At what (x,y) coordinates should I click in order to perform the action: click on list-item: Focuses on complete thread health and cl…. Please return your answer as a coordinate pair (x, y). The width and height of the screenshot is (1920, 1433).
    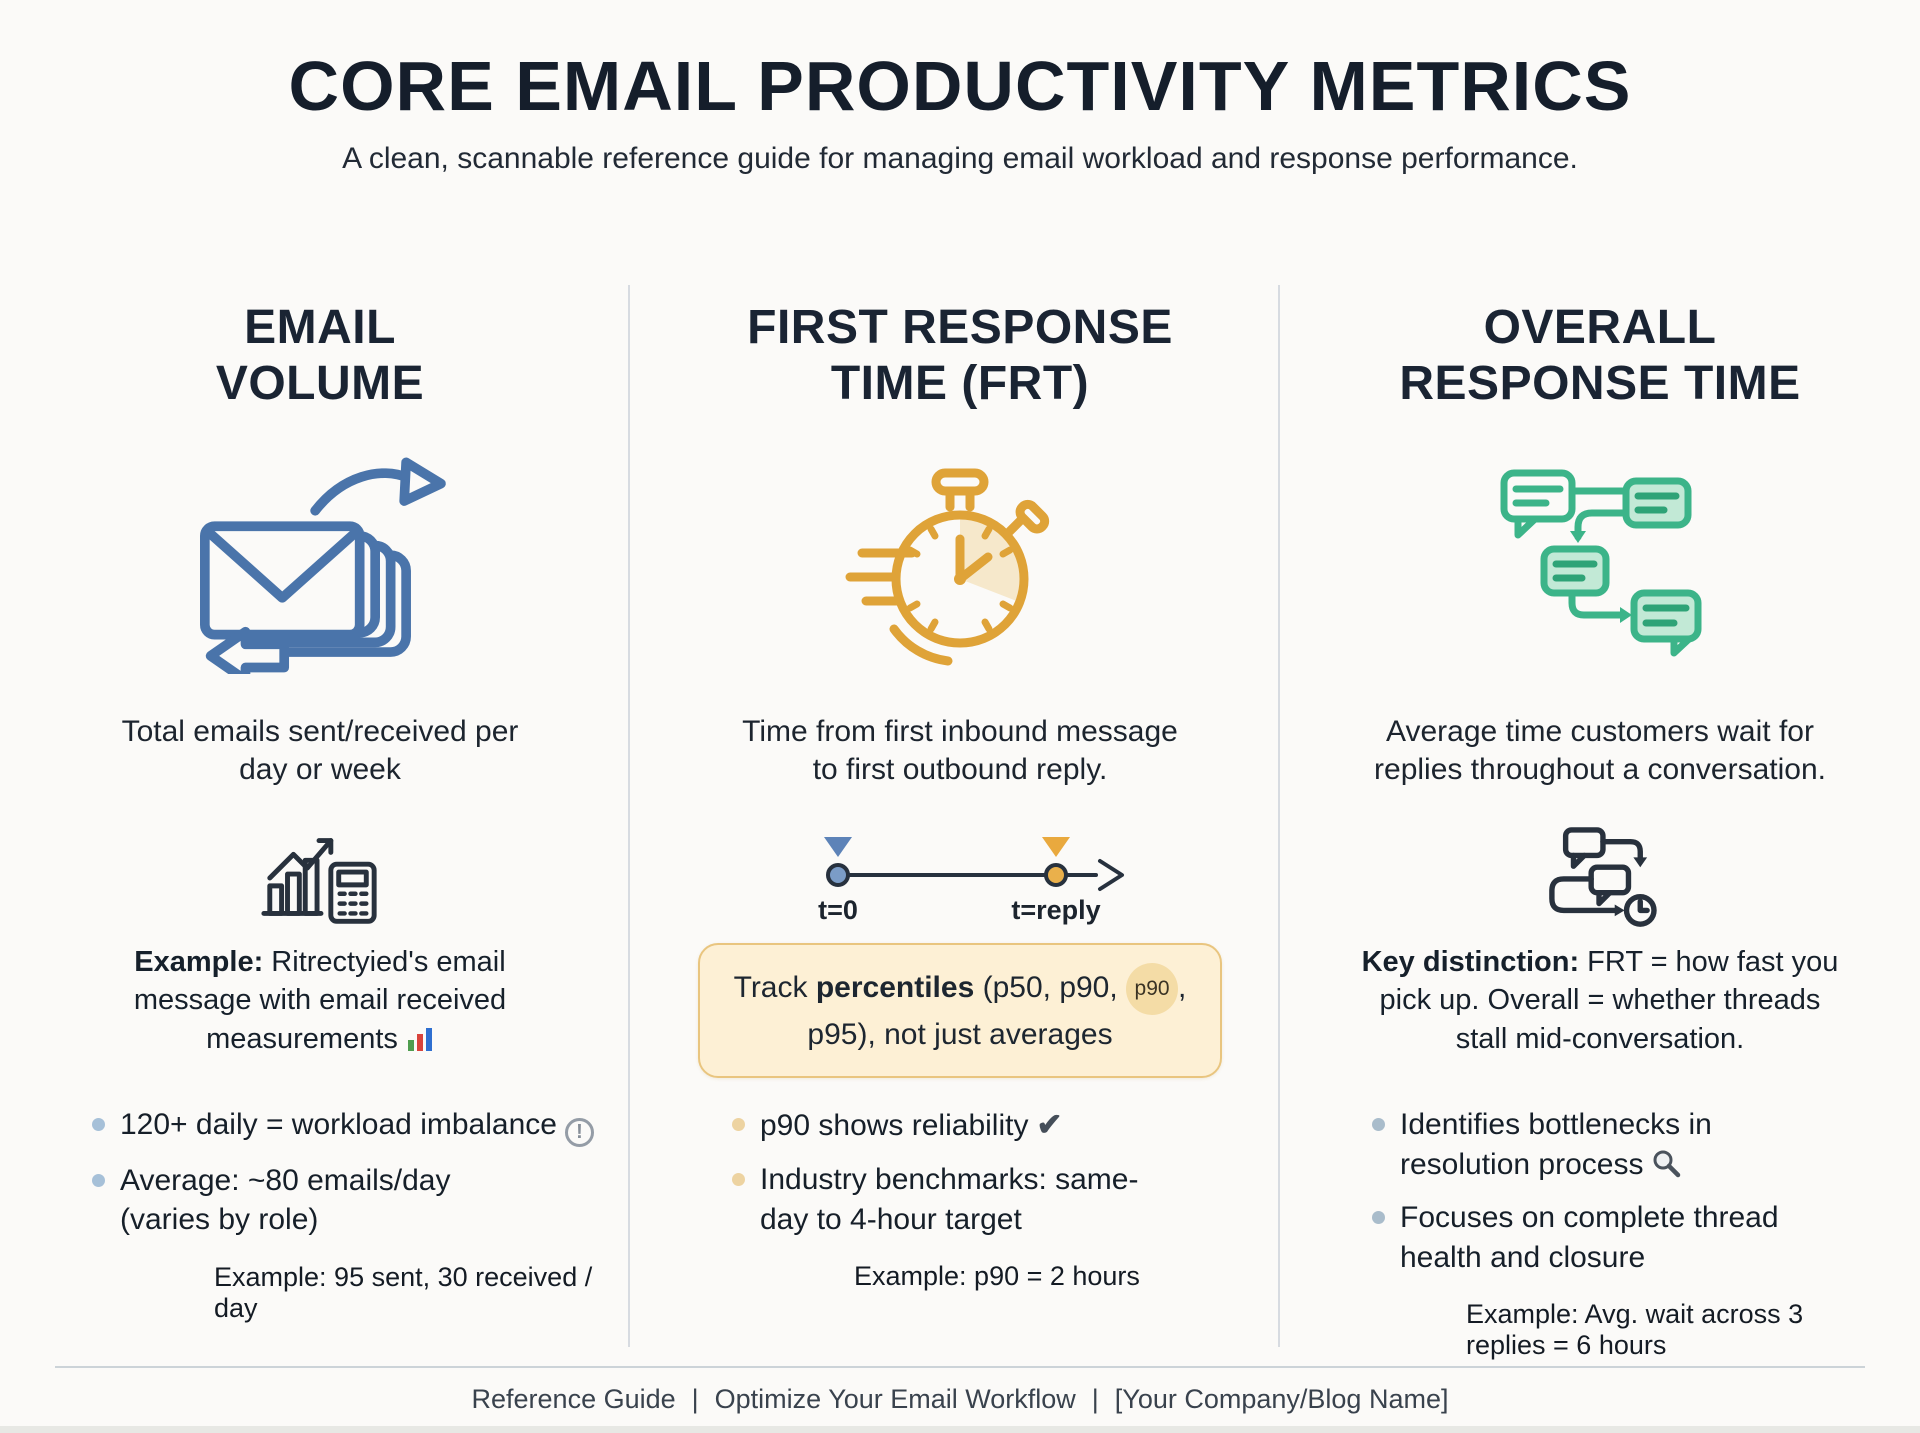
    Looking at the image, I should click on (1631, 1237).